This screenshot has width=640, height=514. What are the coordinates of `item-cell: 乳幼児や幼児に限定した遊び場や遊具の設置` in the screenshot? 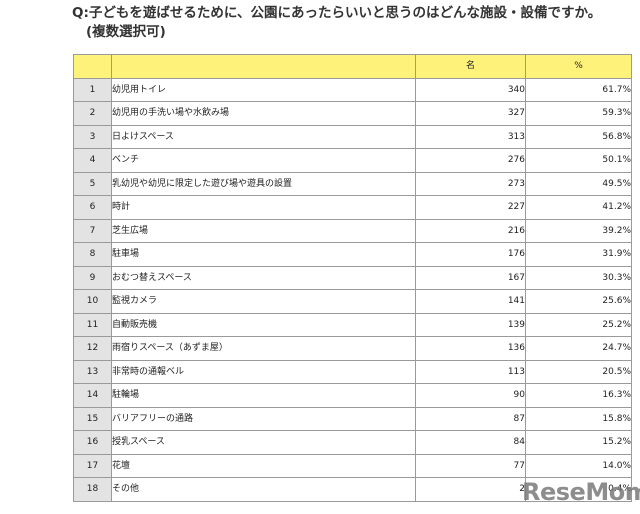 It's located at (263, 183).